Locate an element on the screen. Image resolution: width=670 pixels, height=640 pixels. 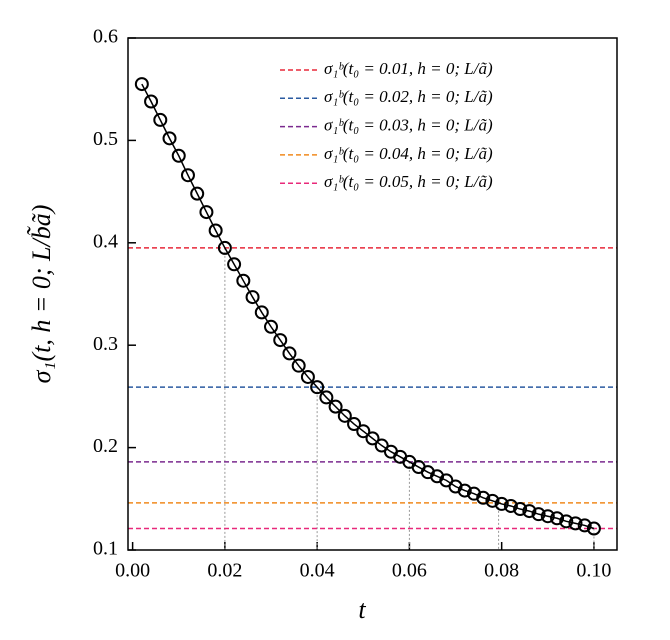
x-axis-label: t is located at coordinates (362, 609).